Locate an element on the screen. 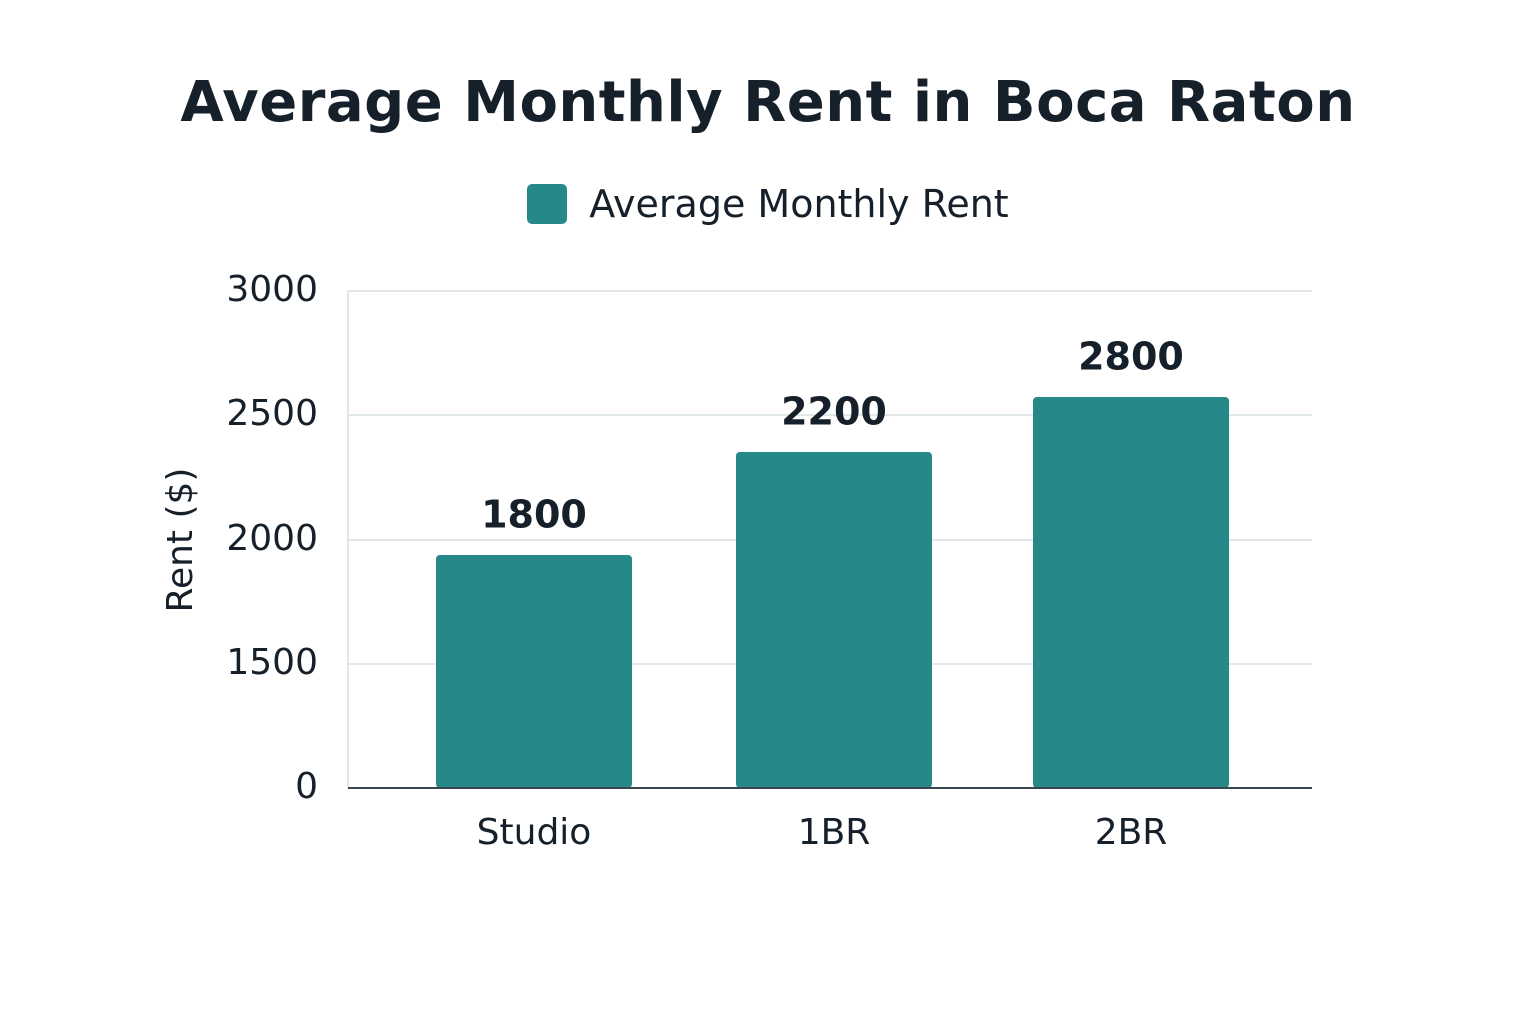 The height and width of the screenshot is (1024, 1536). chart-title: Average Monthly Rent in Boca Raton is located at coordinates (768, 102).